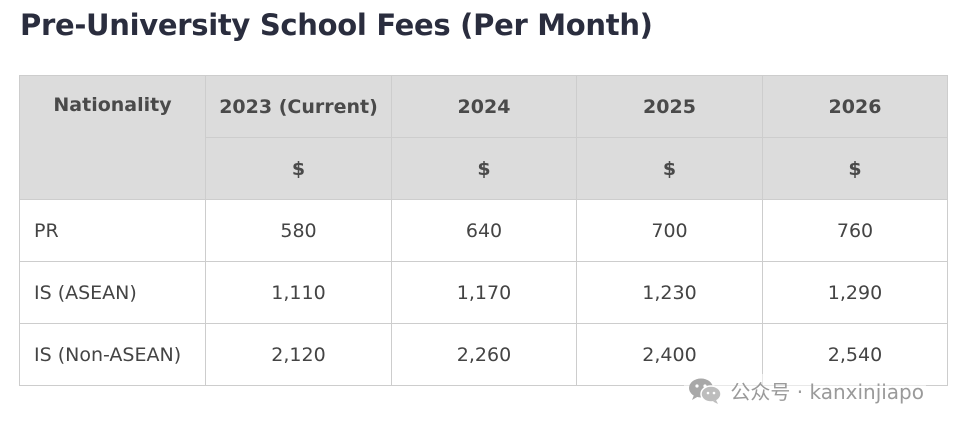  Describe the element at coordinates (669, 230) in the screenshot. I see `fee-cell: 700` at that location.